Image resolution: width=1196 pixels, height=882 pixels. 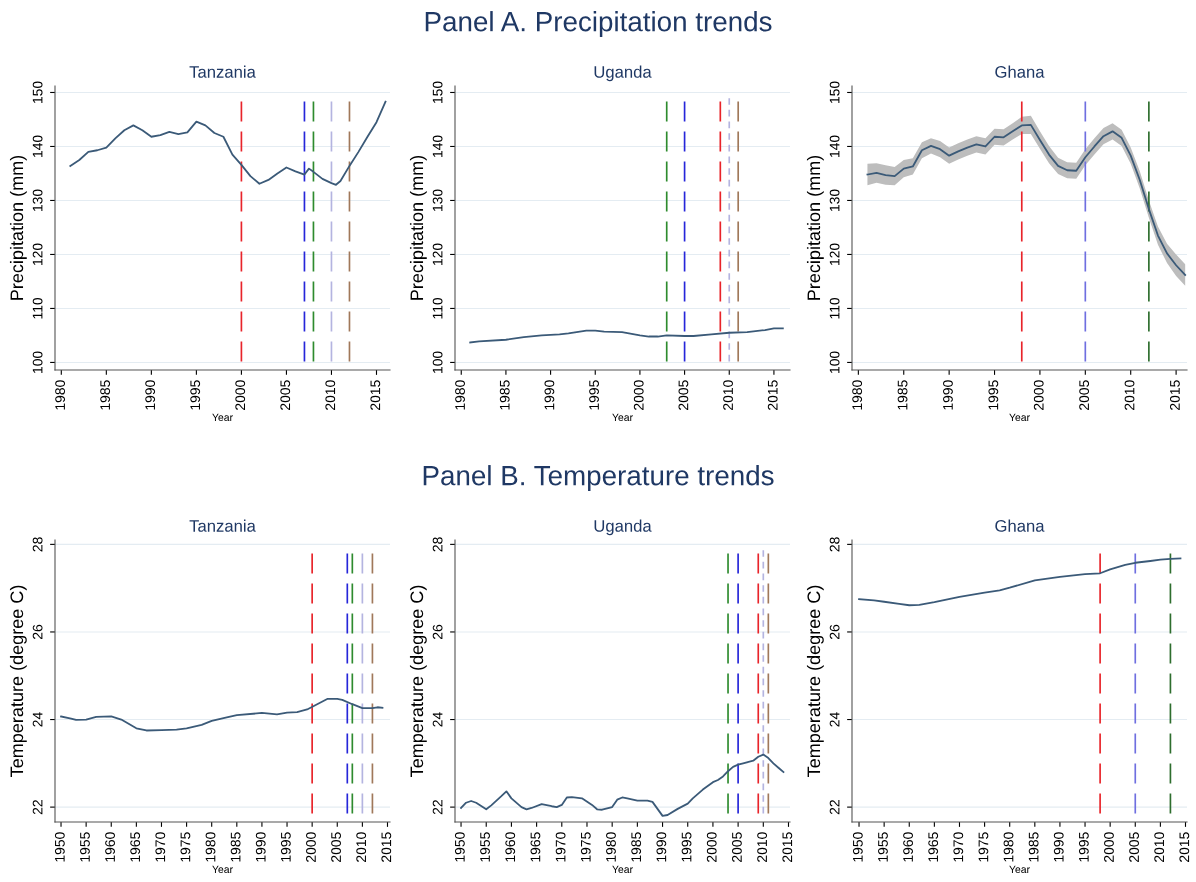 I want to click on text: Panel B. Temperature trends, so click(x=598, y=478).